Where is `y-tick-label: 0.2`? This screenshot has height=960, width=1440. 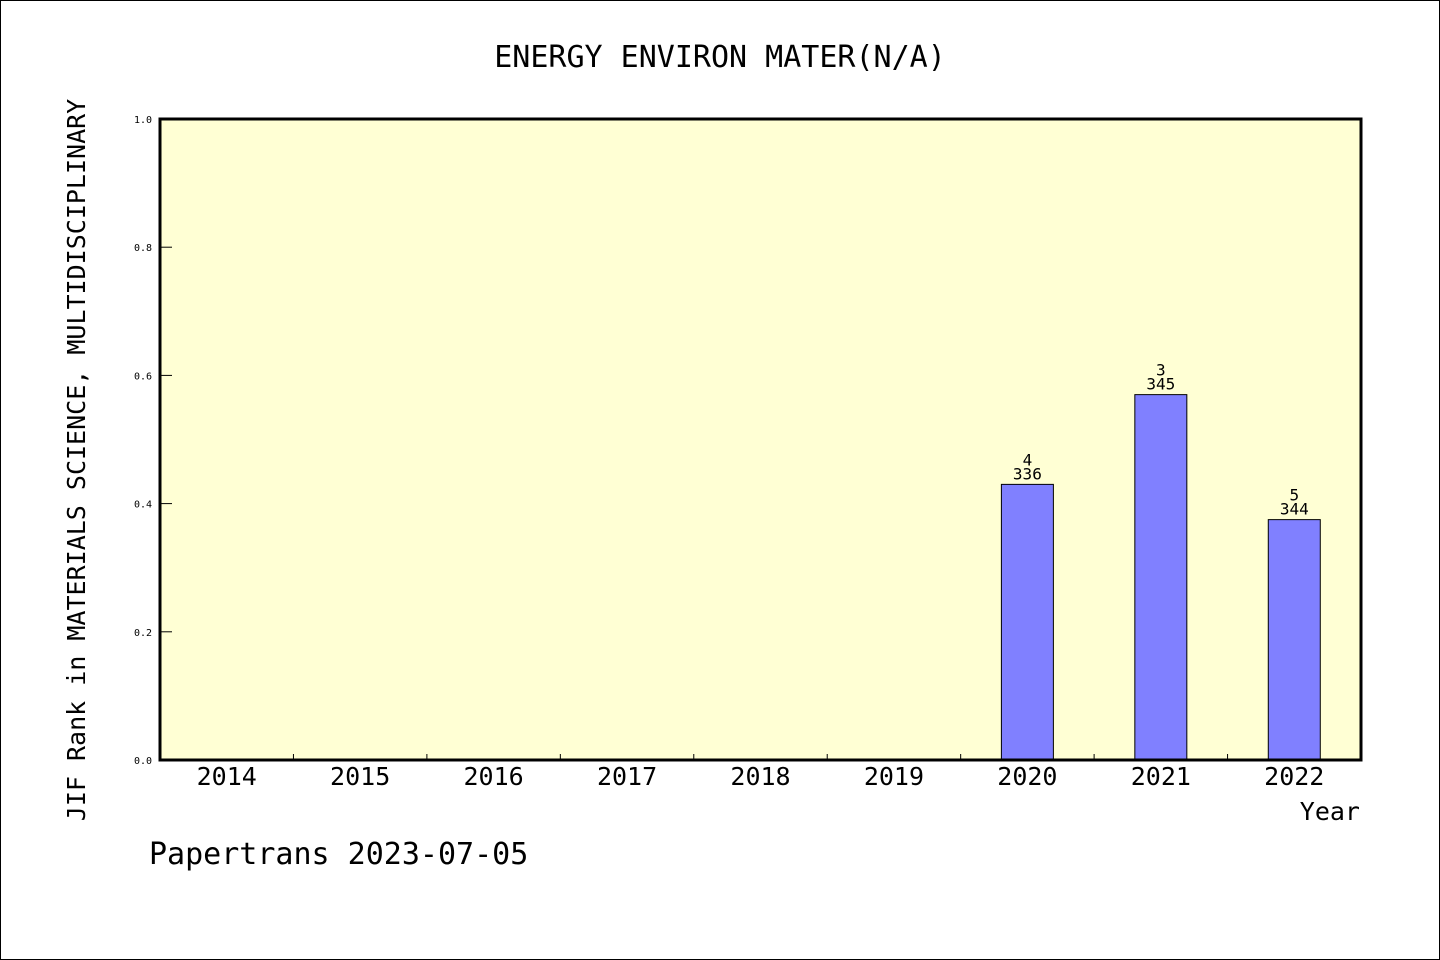 y-tick-label: 0.2 is located at coordinates (143, 633).